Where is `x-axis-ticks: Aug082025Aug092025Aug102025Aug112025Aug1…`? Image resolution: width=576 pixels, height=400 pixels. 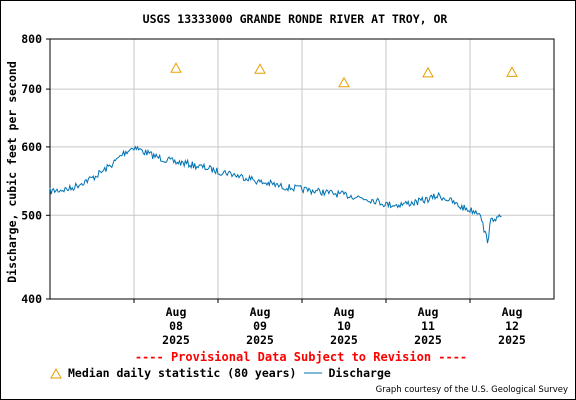 x-axis-ticks: Aug082025Aug092025Aug102025Aug112025Aug1… is located at coordinates (329, 323).